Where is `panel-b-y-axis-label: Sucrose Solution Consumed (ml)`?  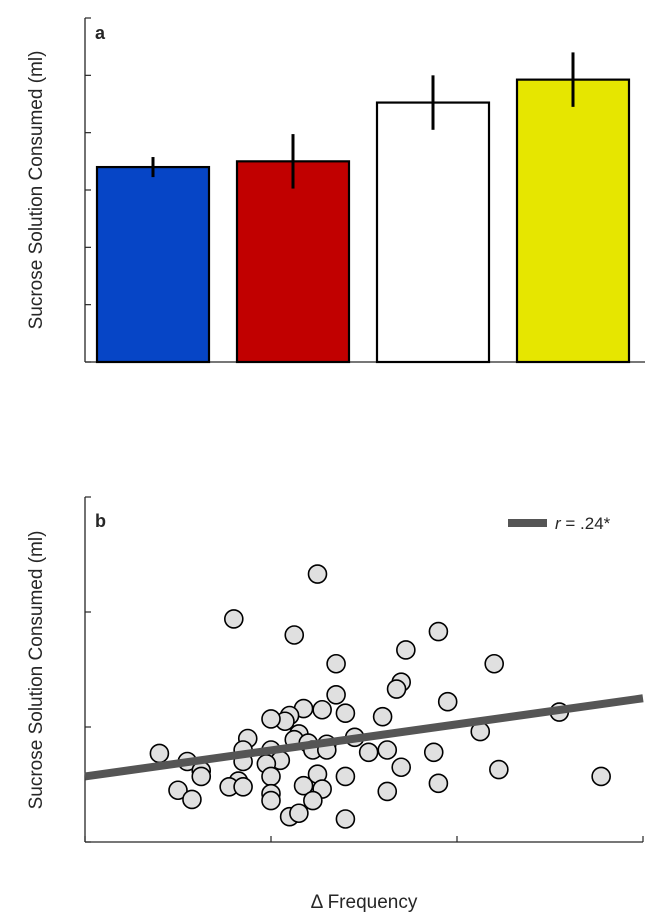 panel-b-y-axis-label: Sucrose Solution Consumed (ml) is located at coordinates (36, 670).